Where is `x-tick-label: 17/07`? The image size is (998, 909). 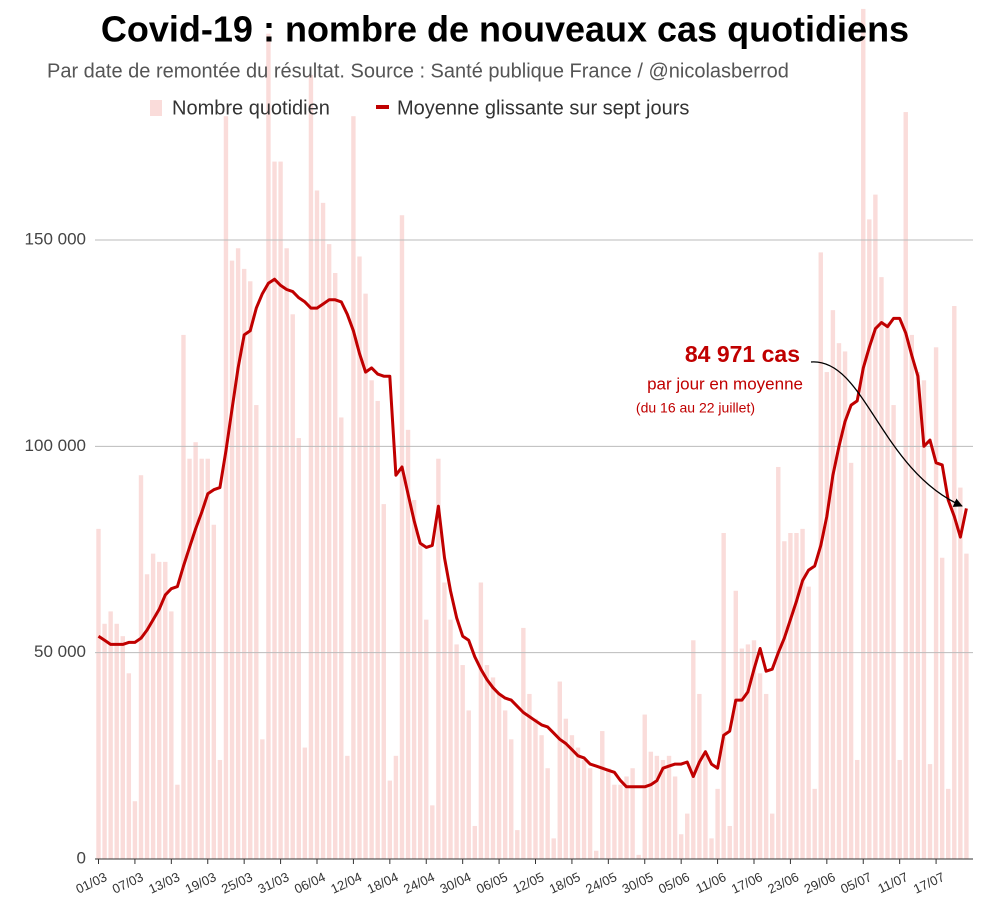
x-tick-label: 17/07 is located at coordinates (929, 882).